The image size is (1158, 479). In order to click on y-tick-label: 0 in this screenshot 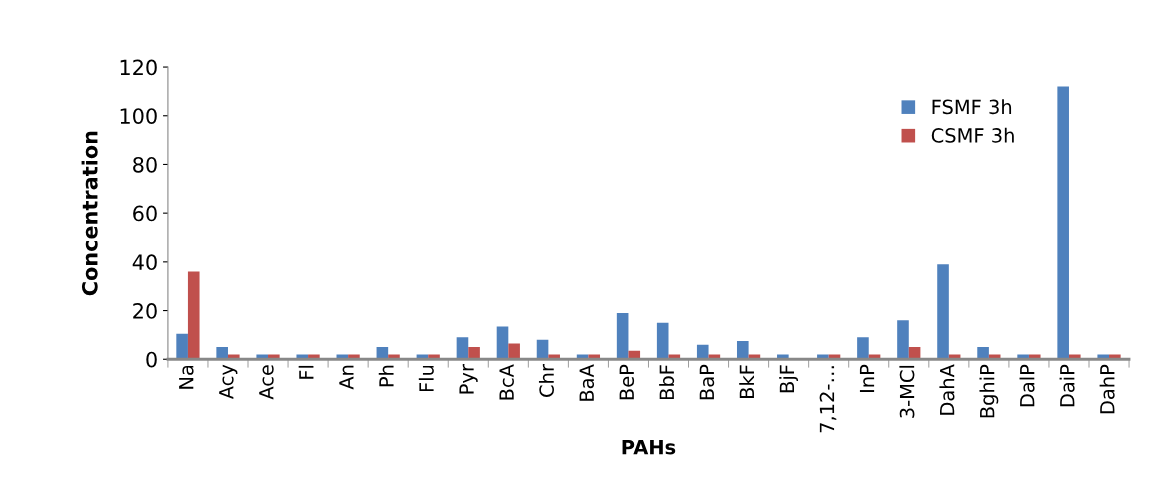, I will do `click(151, 359)`.